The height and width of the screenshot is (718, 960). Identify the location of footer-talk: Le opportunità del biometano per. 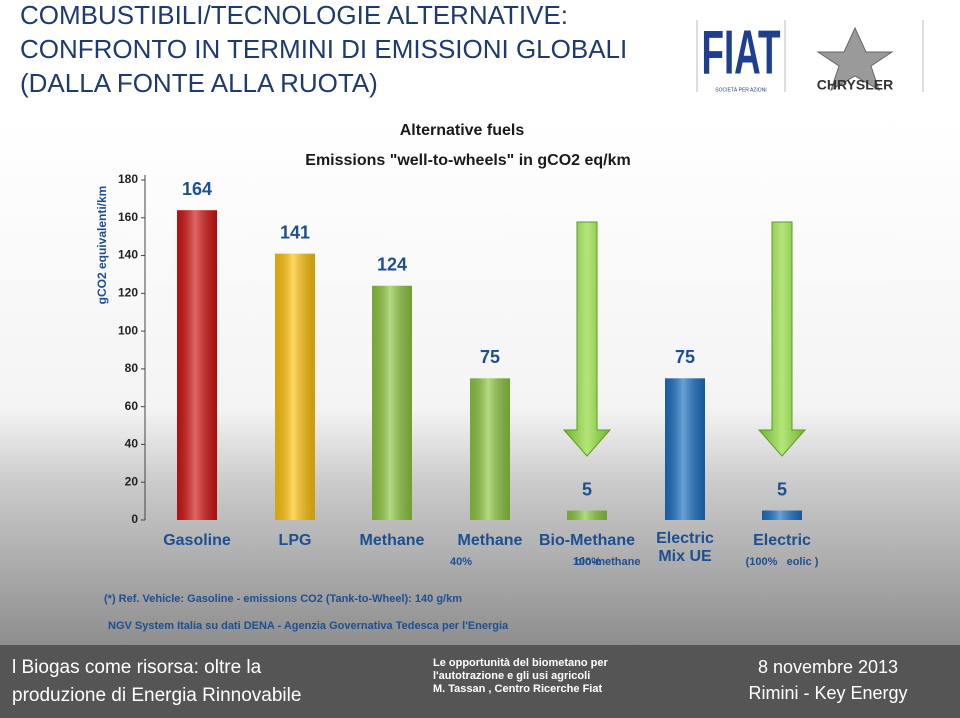
(521, 663).